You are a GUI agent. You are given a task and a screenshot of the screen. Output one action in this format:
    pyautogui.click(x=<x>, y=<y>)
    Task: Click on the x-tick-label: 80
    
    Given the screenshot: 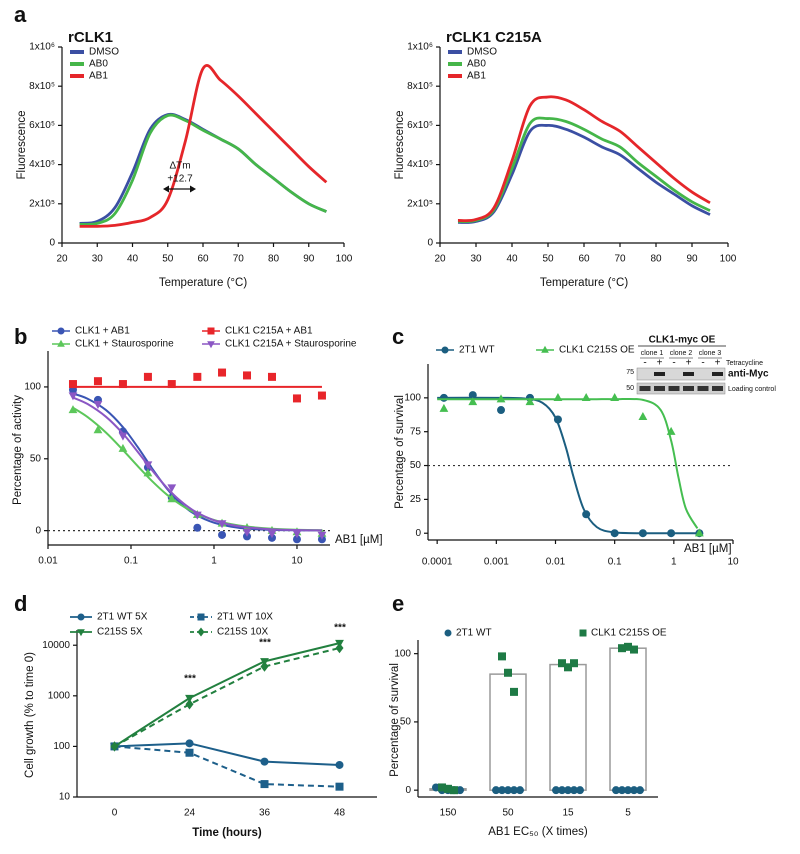 What is the action you would take?
    pyautogui.click(x=274, y=259)
    